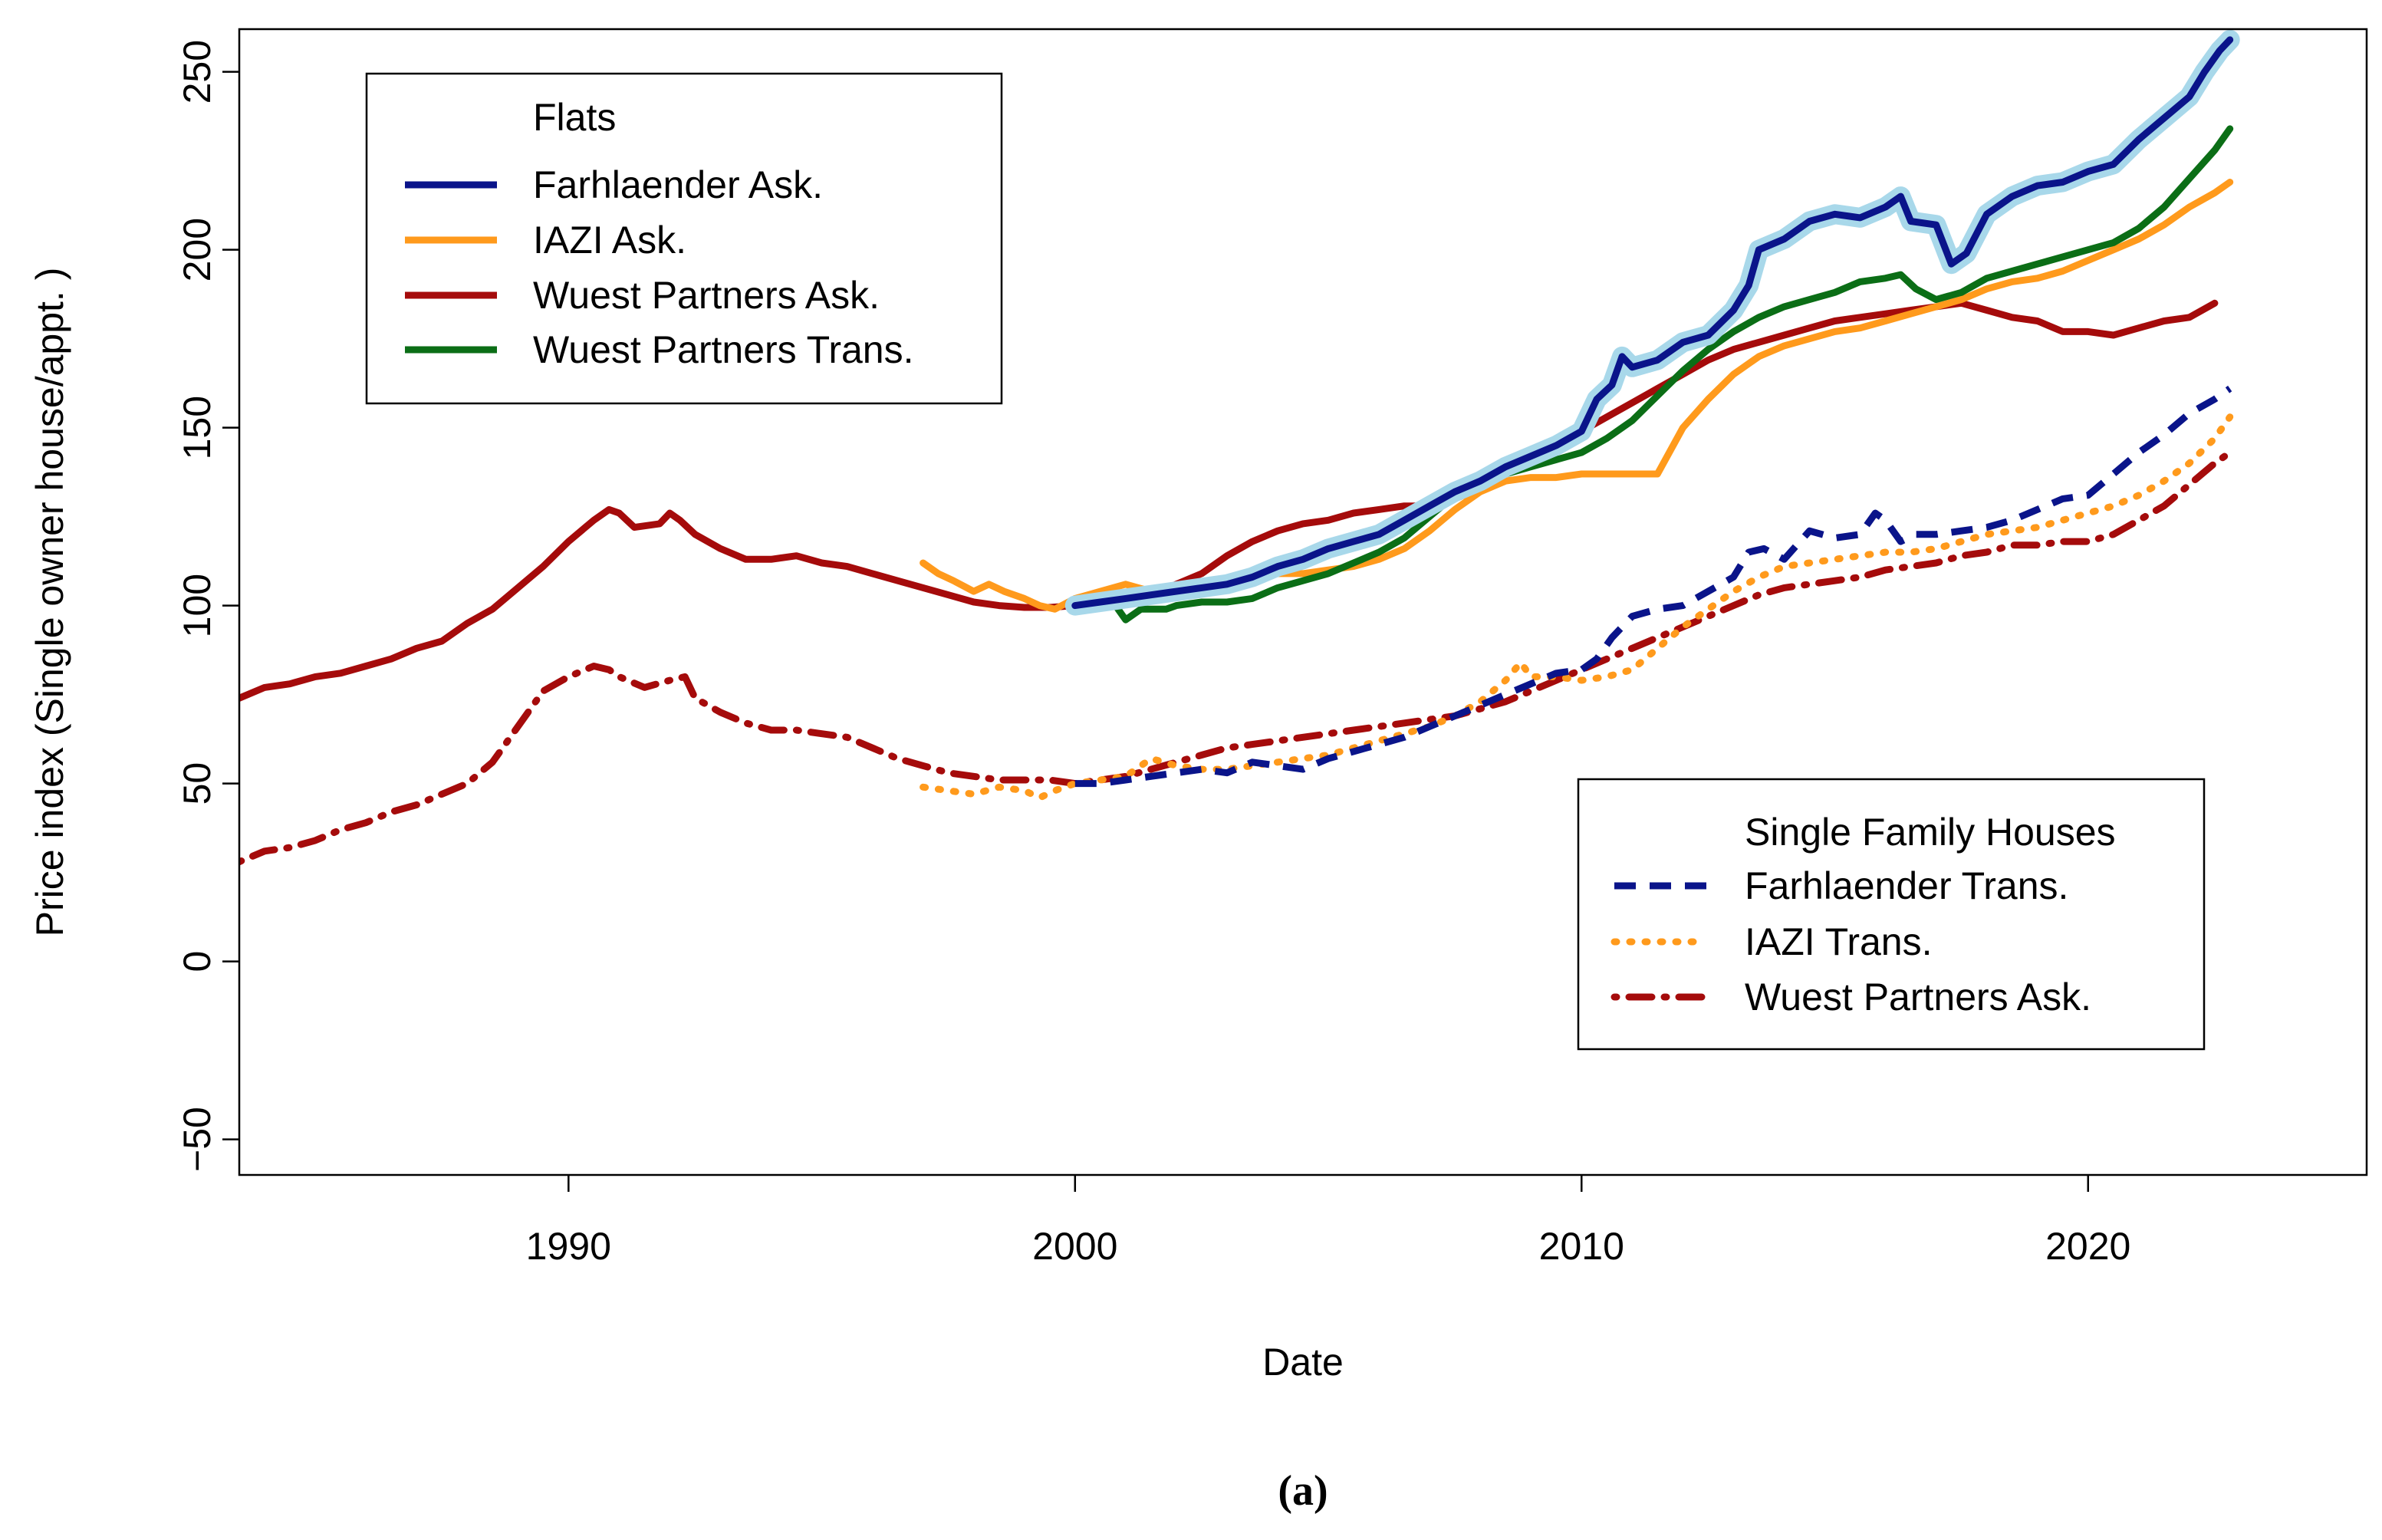 This screenshot has height=1540, width=2382. I want to click on legend-label-flats-wuest-trans: Wuest Partners Trans., so click(723, 349).